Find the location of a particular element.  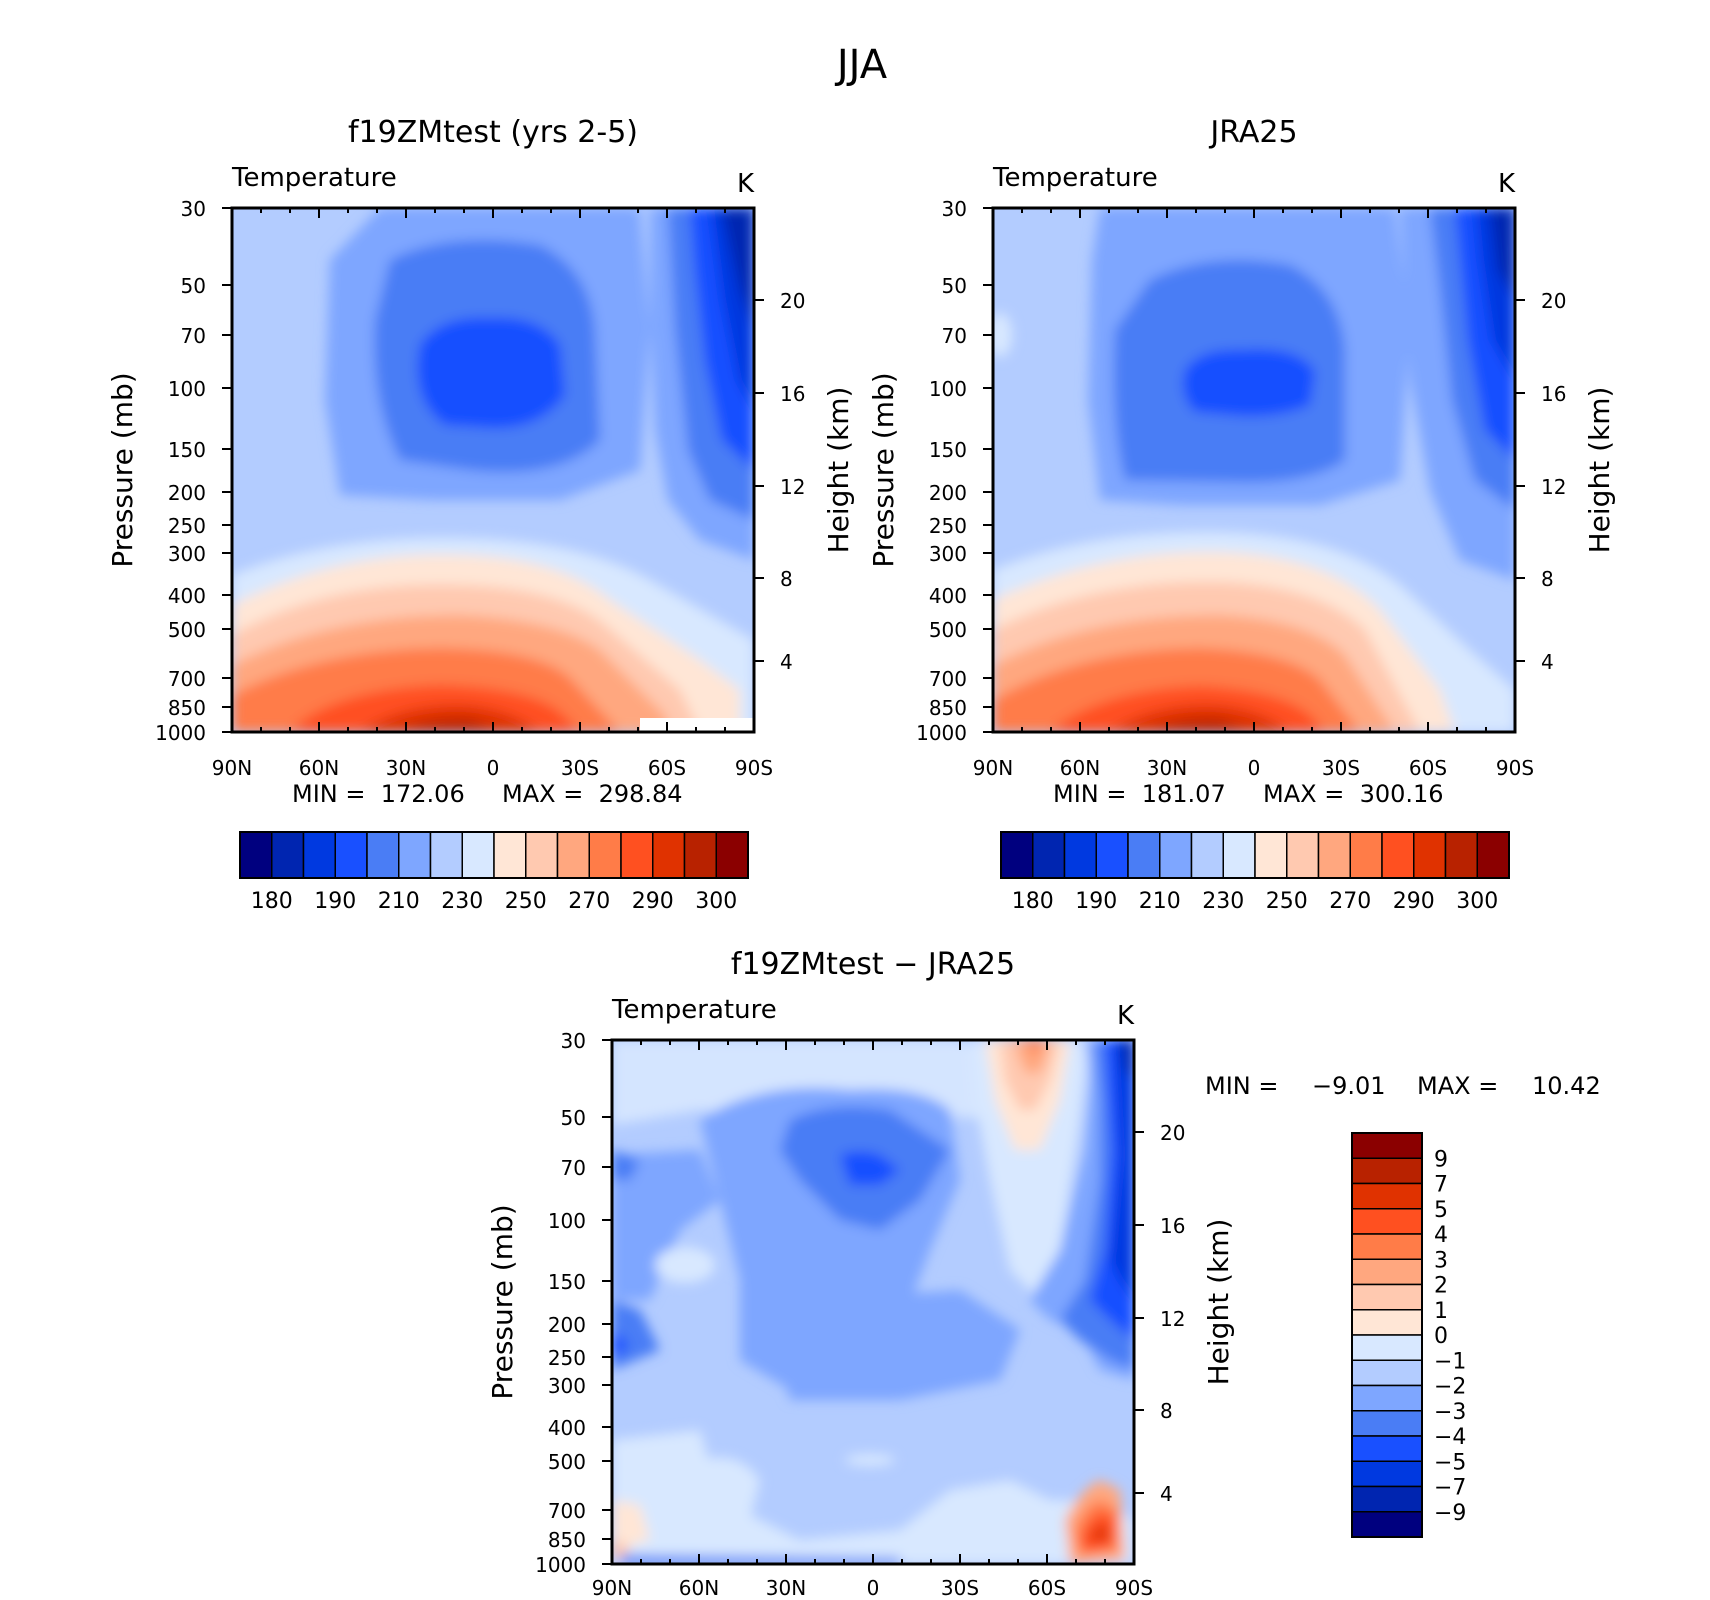

colorbar-label: 210 is located at coordinates (1160, 901).